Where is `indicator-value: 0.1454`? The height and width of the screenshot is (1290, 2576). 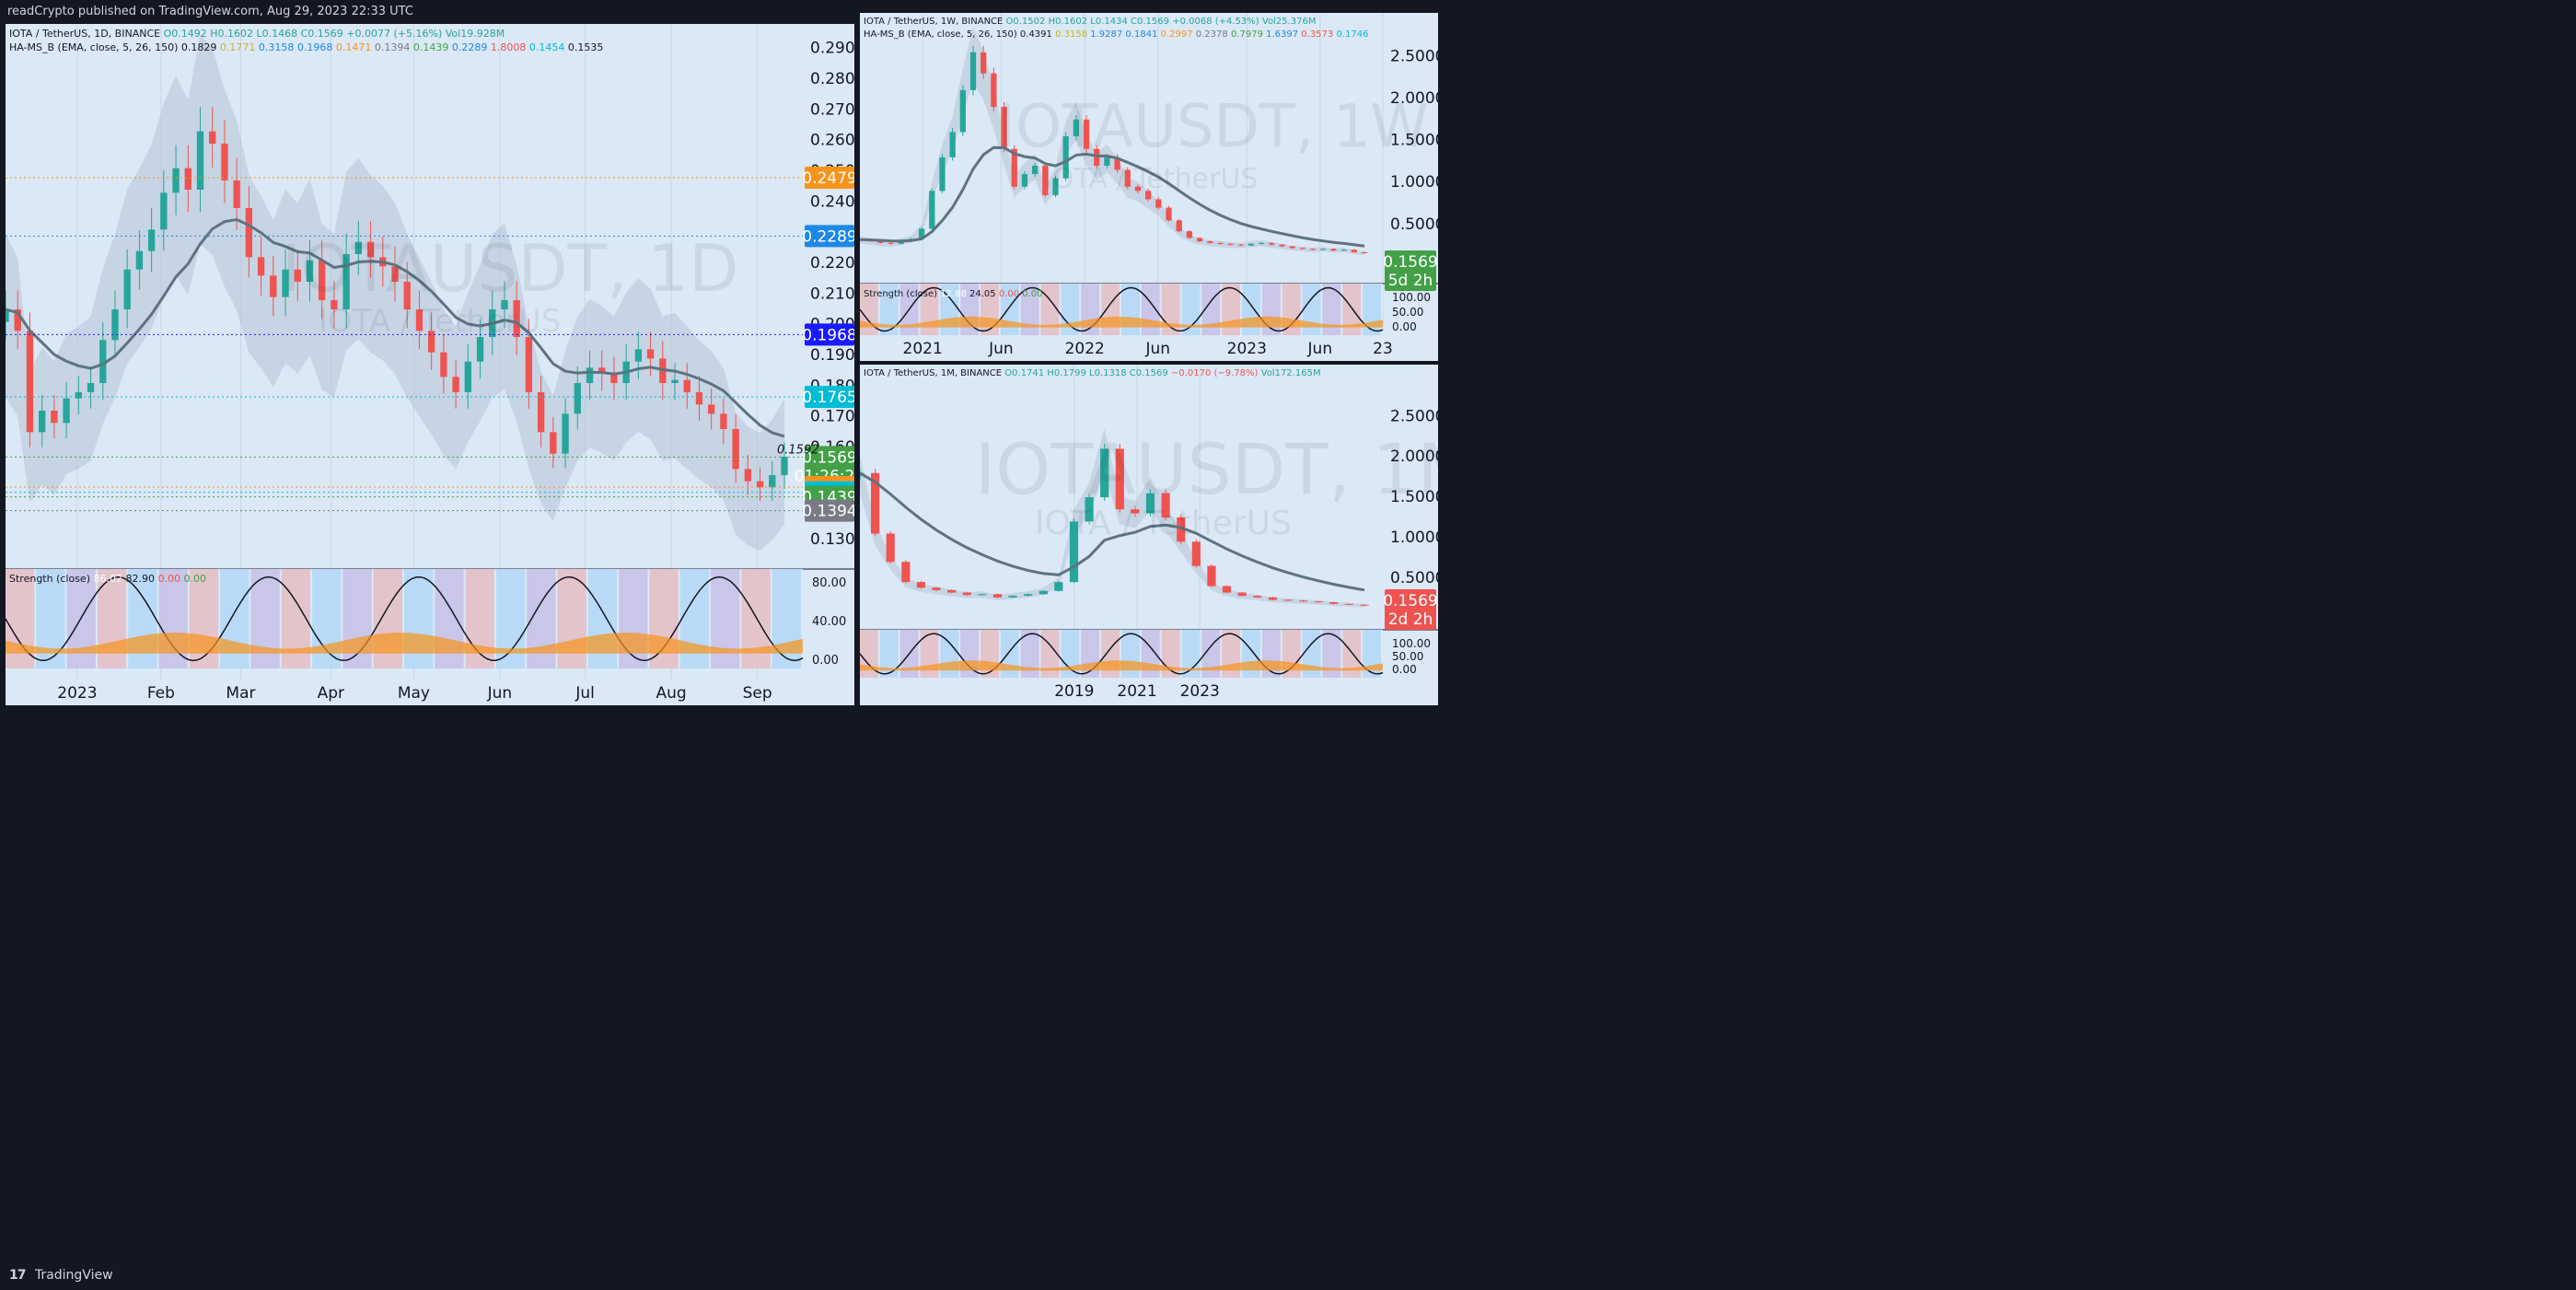
indicator-value: 0.1454 is located at coordinates (548, 47).